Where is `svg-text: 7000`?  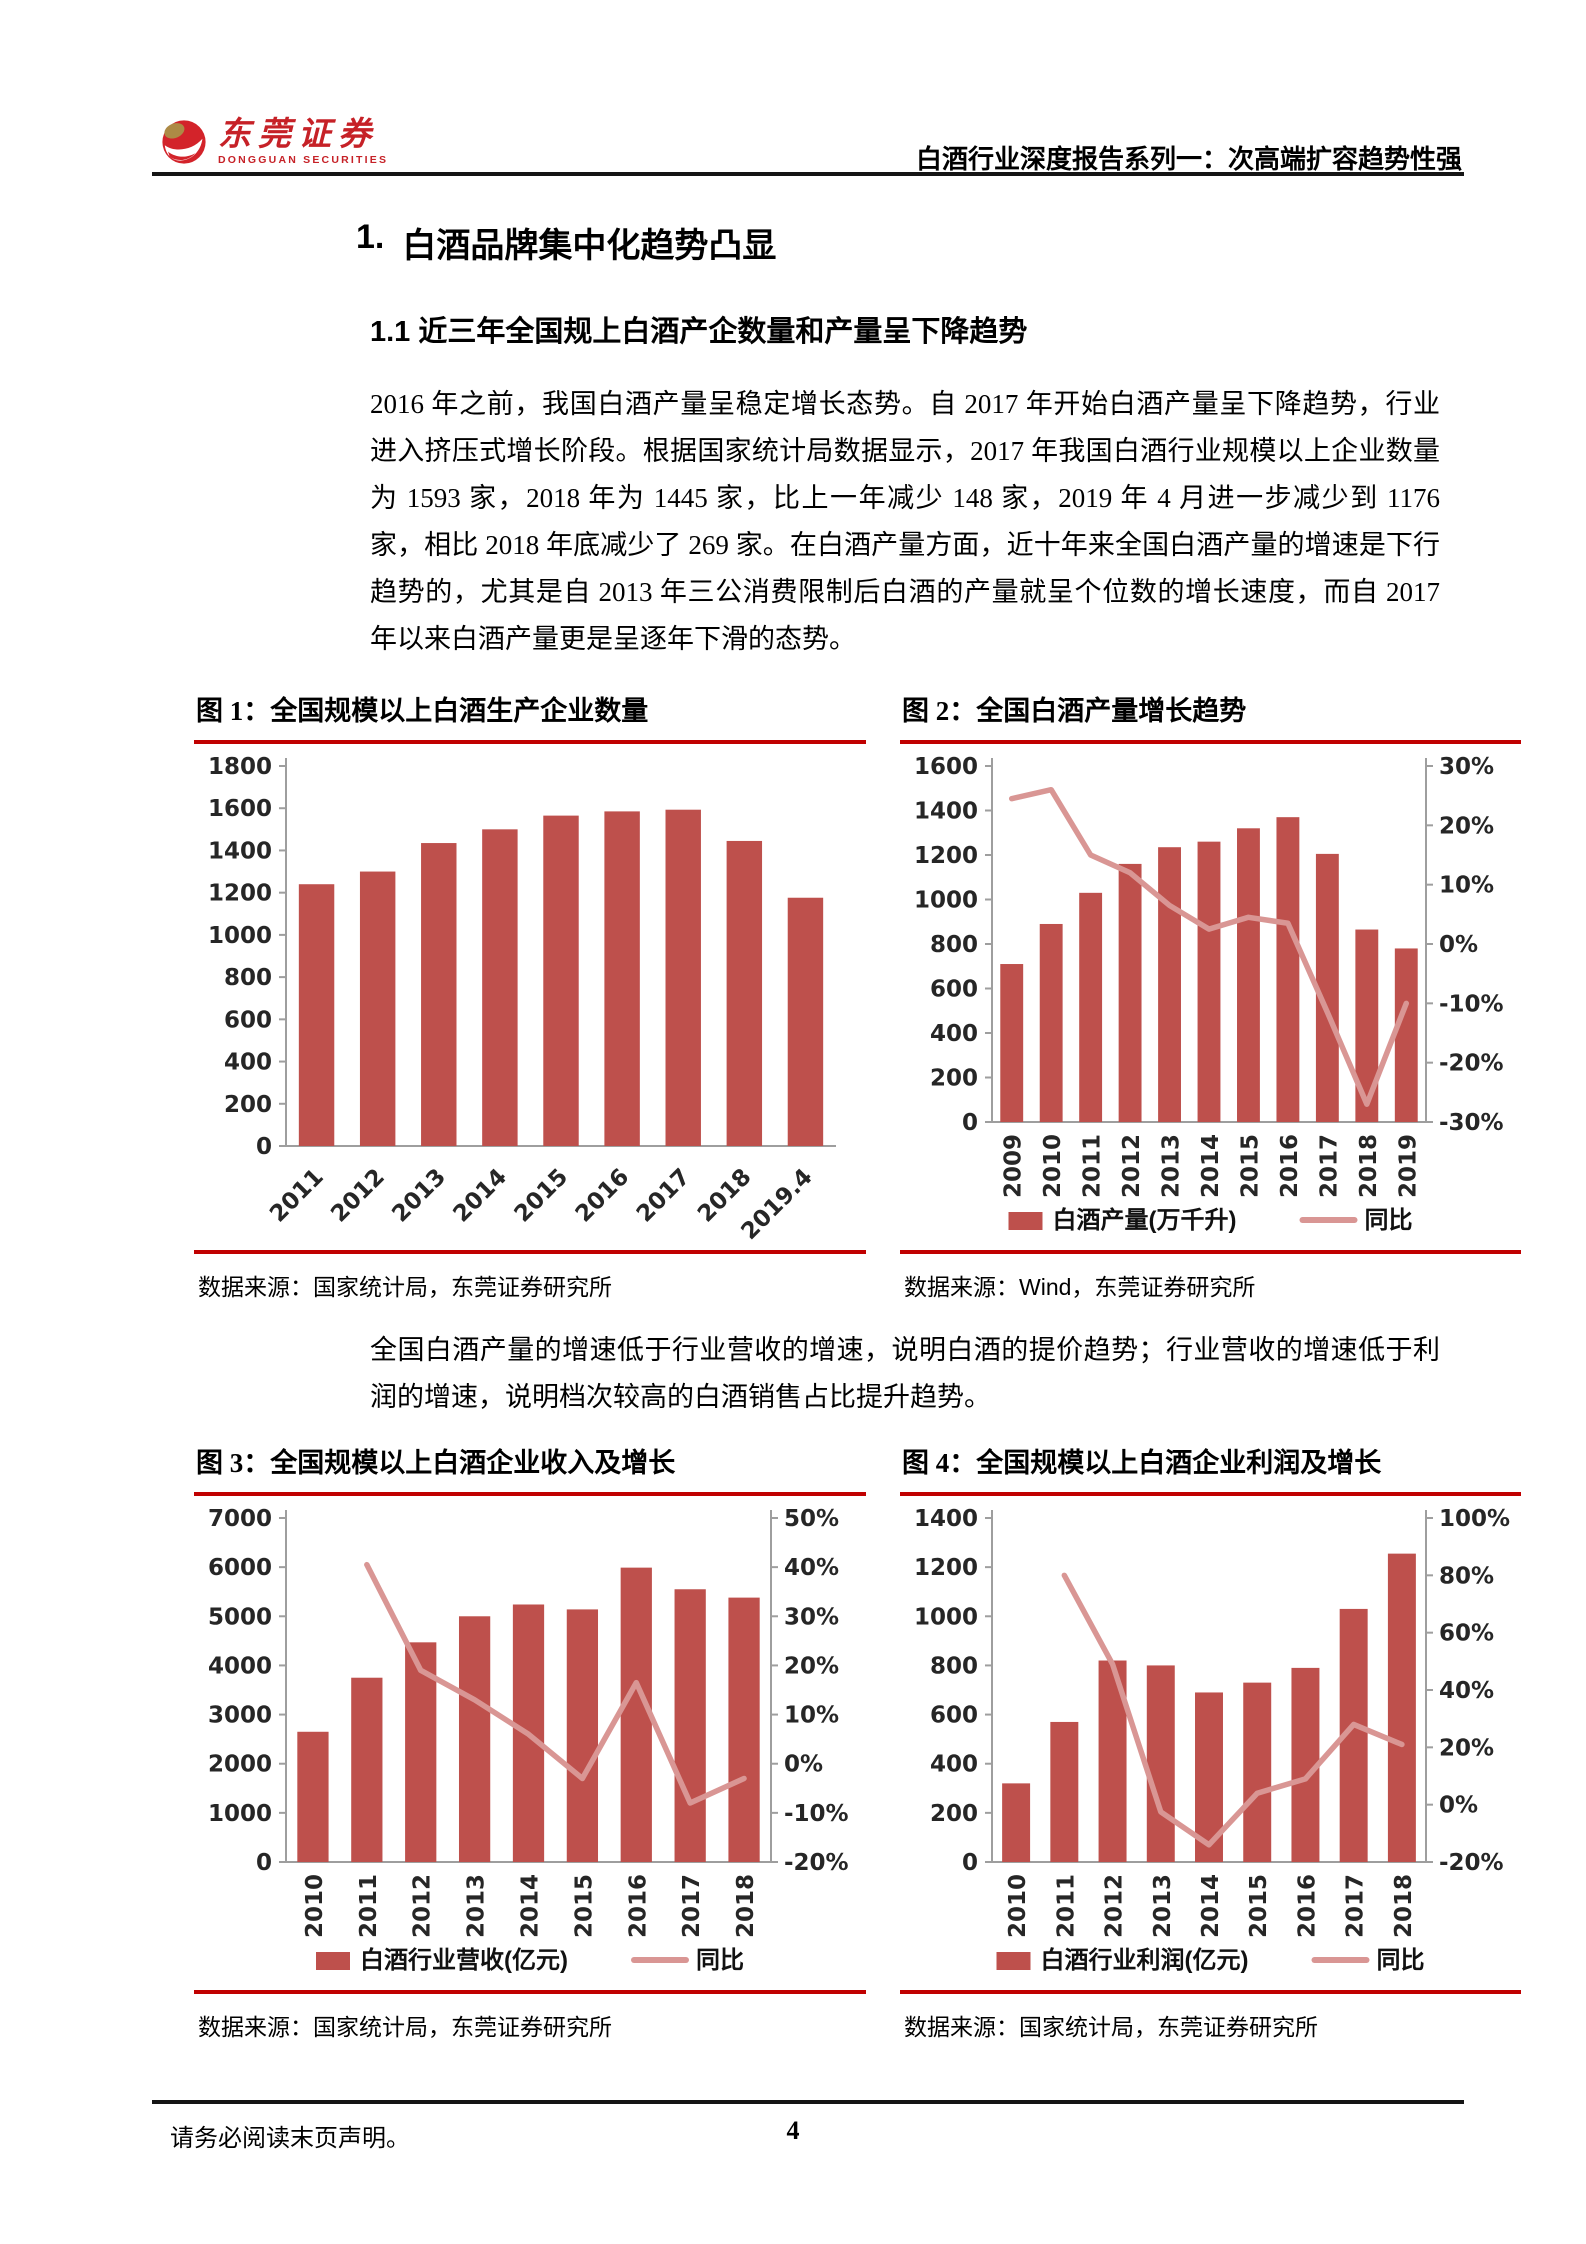 svg-text: 7000 is located at coordinates (240, 1519).